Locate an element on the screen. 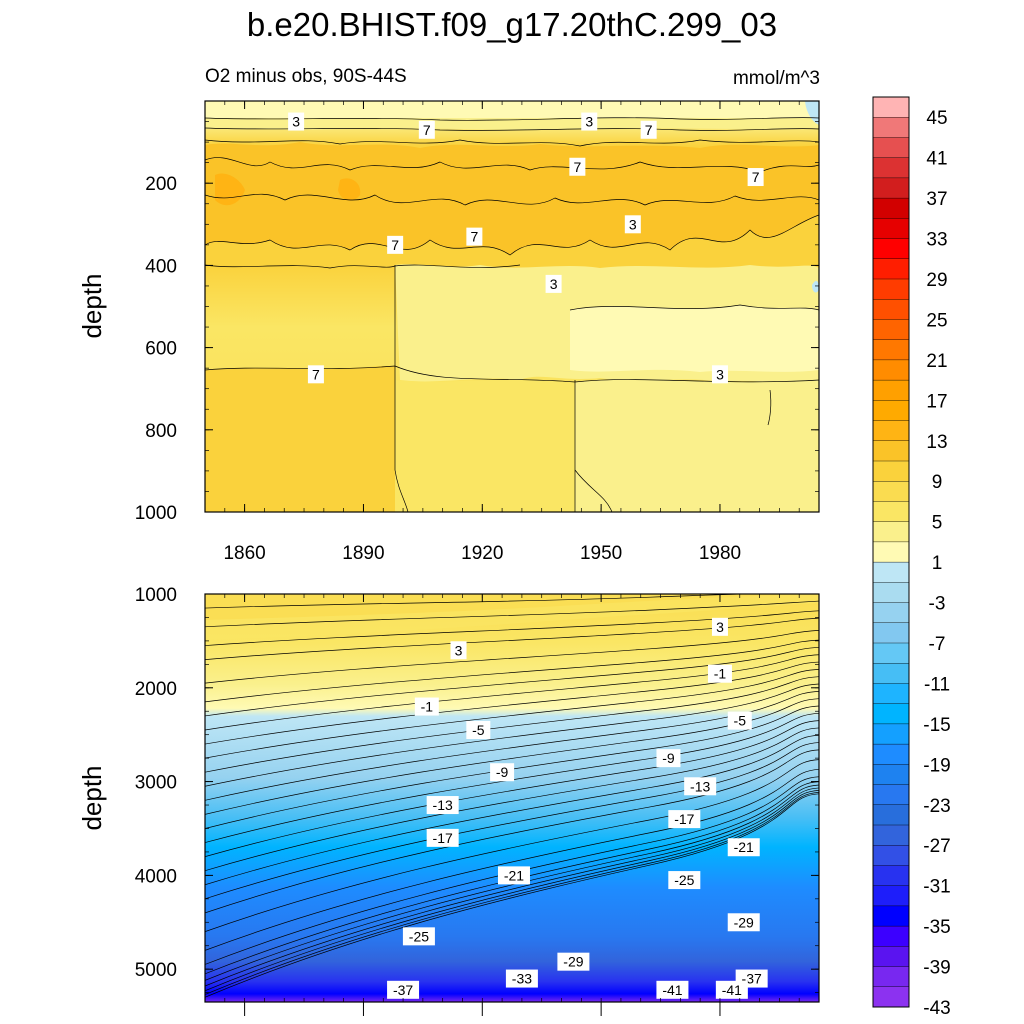 This screenshot has height=1024, width=1024. x-tick-label: 1890 is located at coordinates (363, 553).